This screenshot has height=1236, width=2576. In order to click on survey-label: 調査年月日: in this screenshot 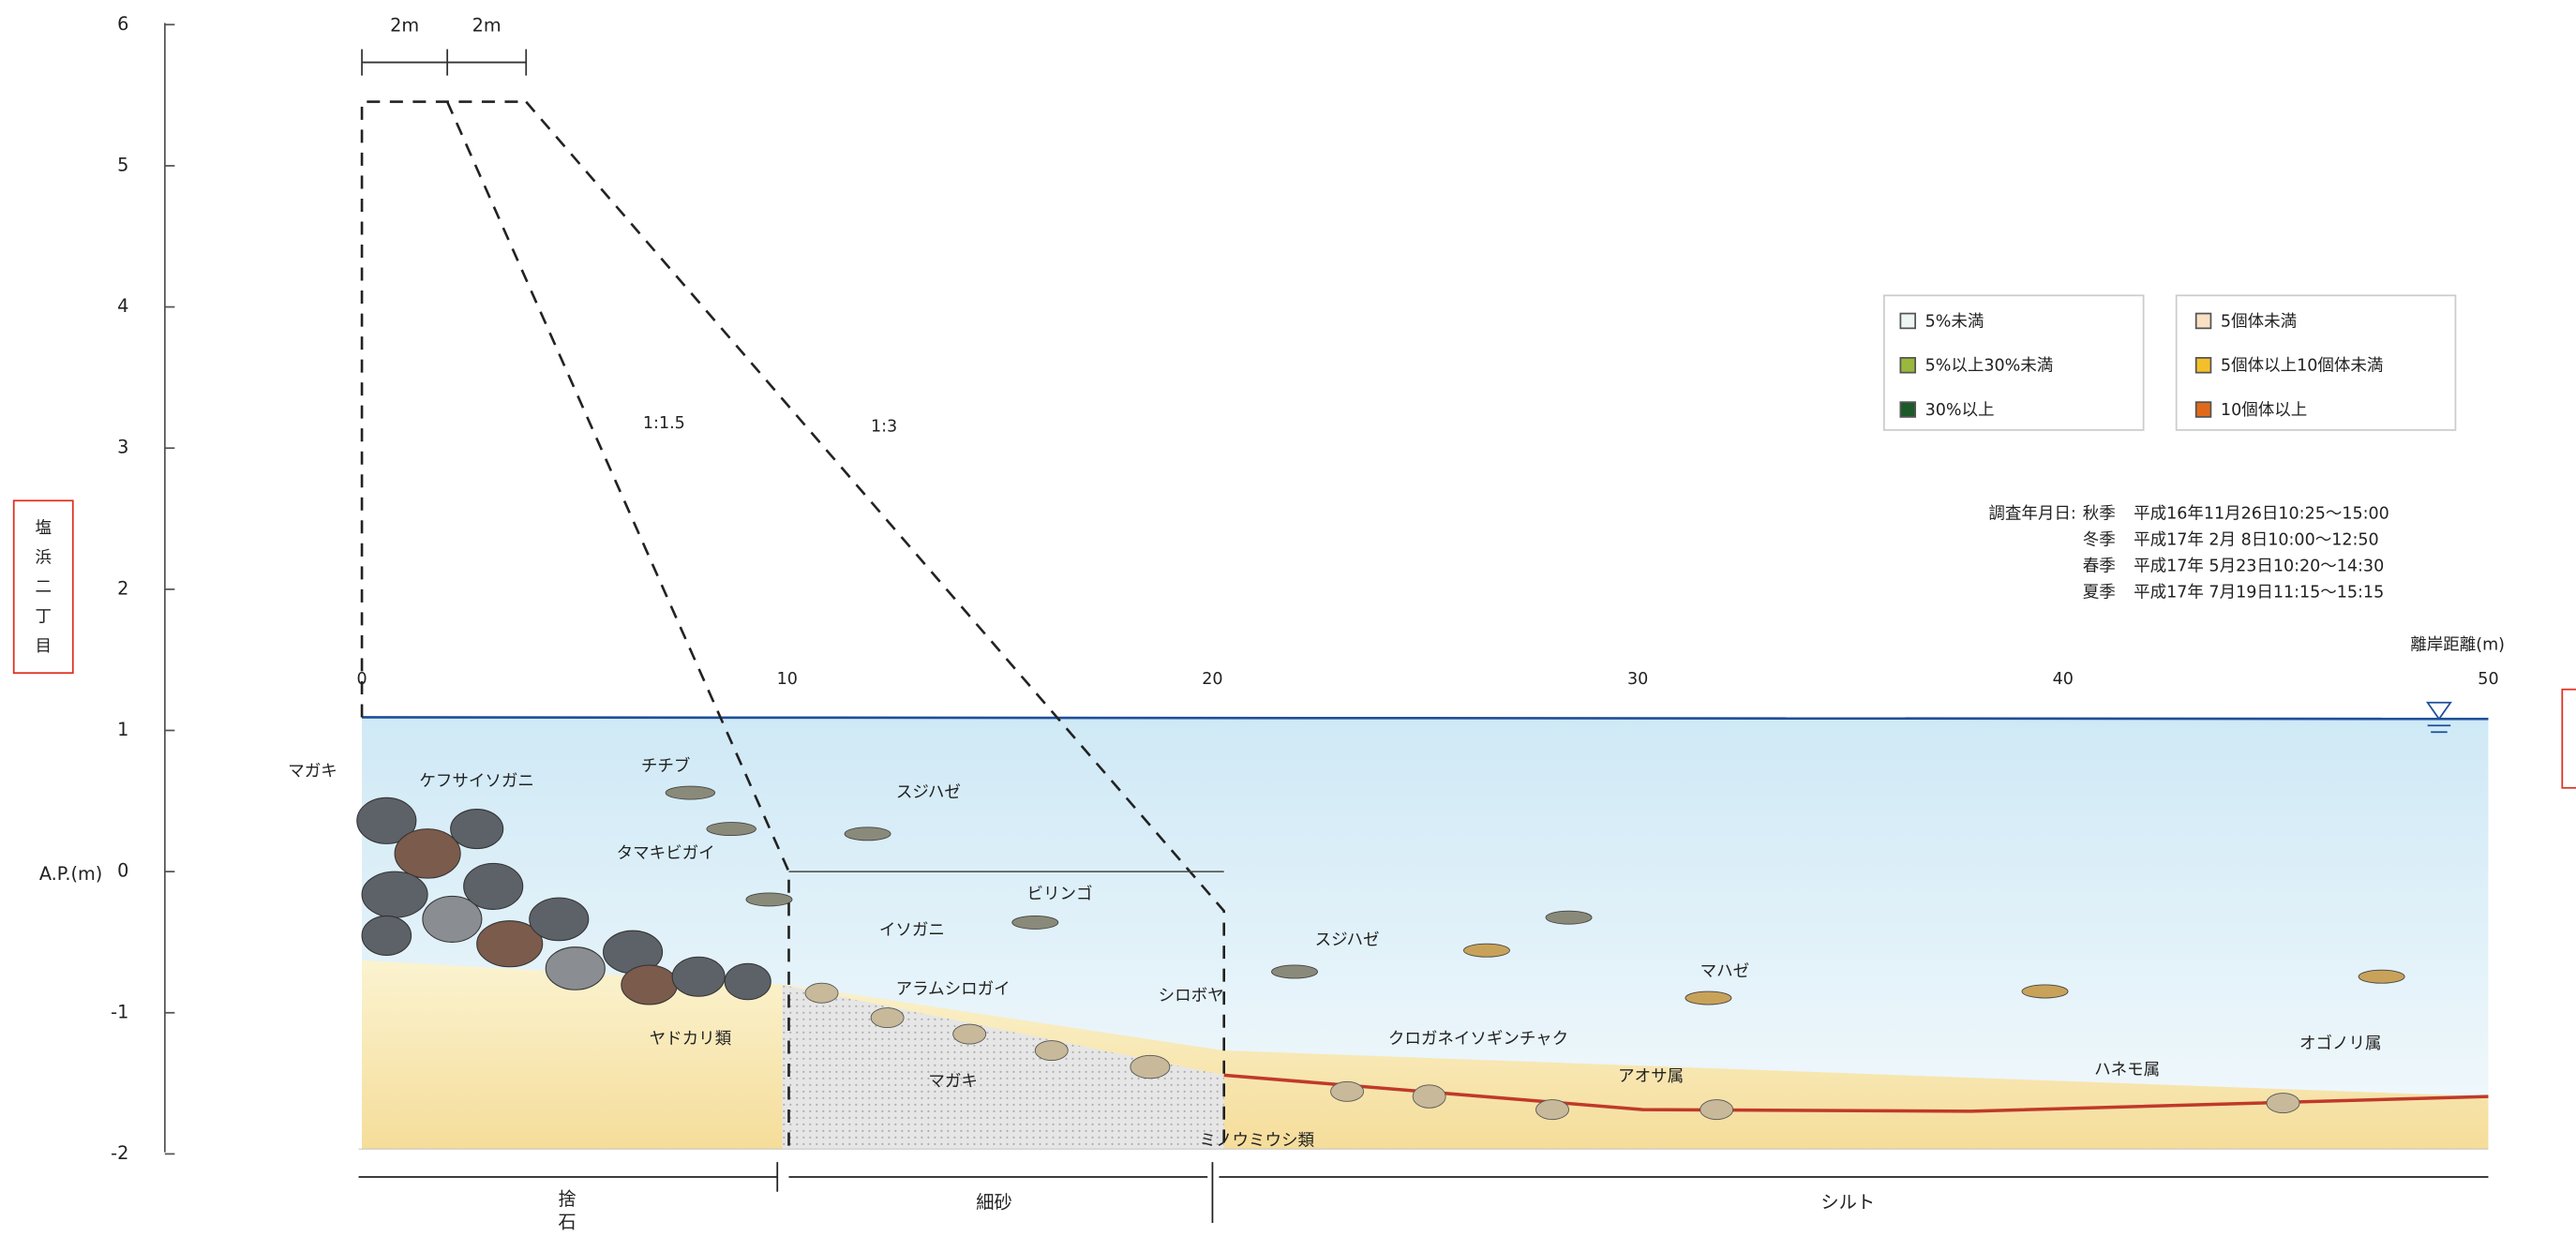, I will do `click(2032, 513)`.